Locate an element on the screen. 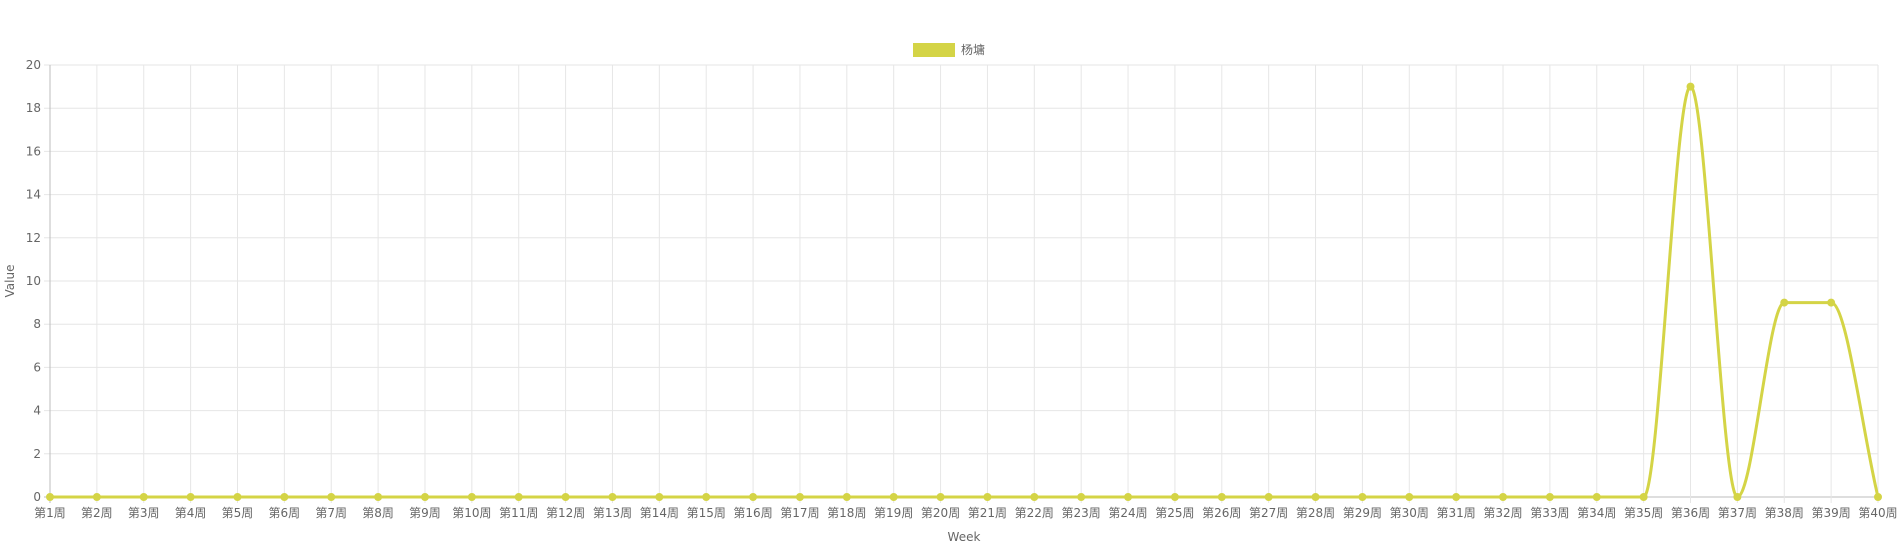 The width and height of the screenshot is (1900, 550). x-tick-label: 第35周 is located at coordinates (1643, 513).